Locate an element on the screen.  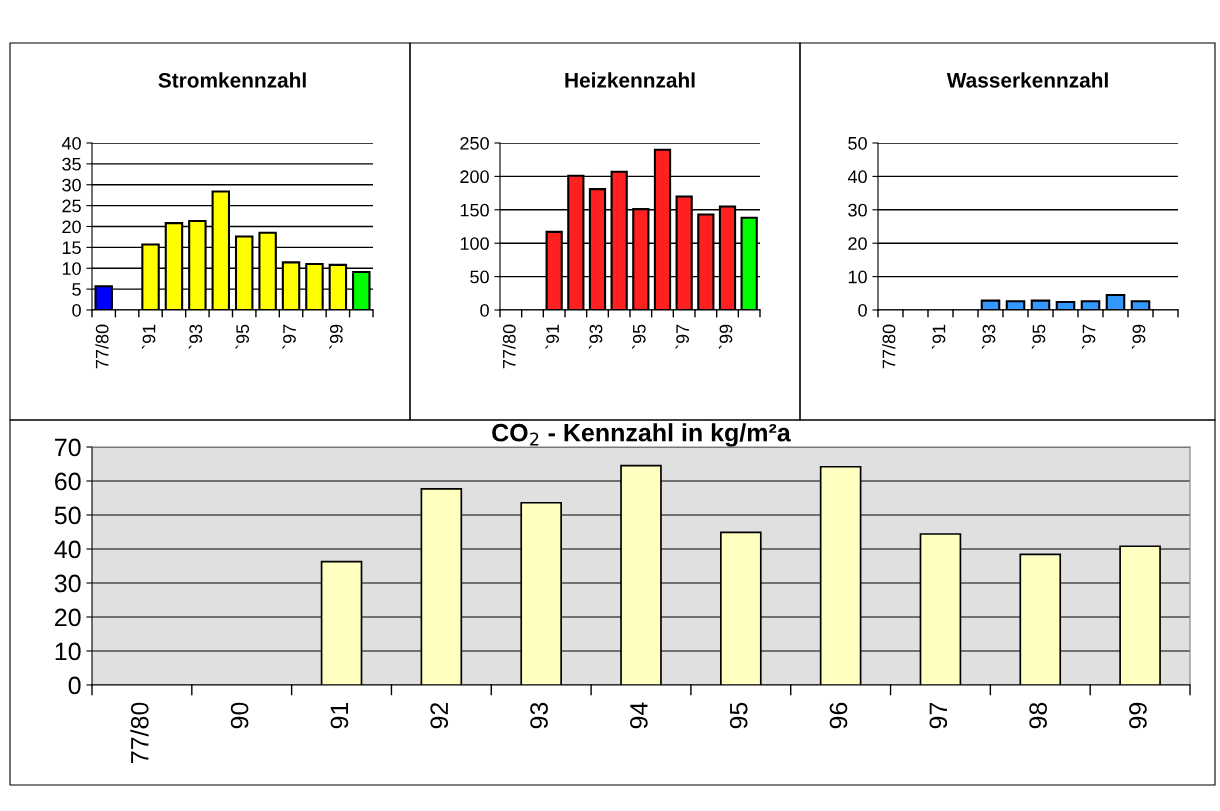
chart-title: Wasserkennzahl is located at coordinates (1027, 80).